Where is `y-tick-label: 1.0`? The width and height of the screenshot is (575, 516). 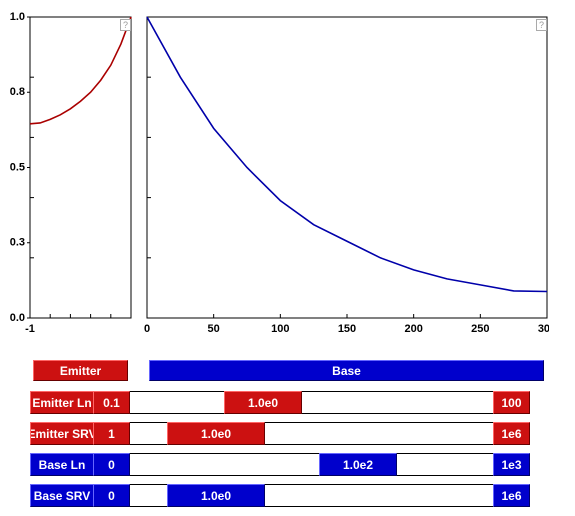 y-tick-label: 1.0 is located at coordinates (17, 17).